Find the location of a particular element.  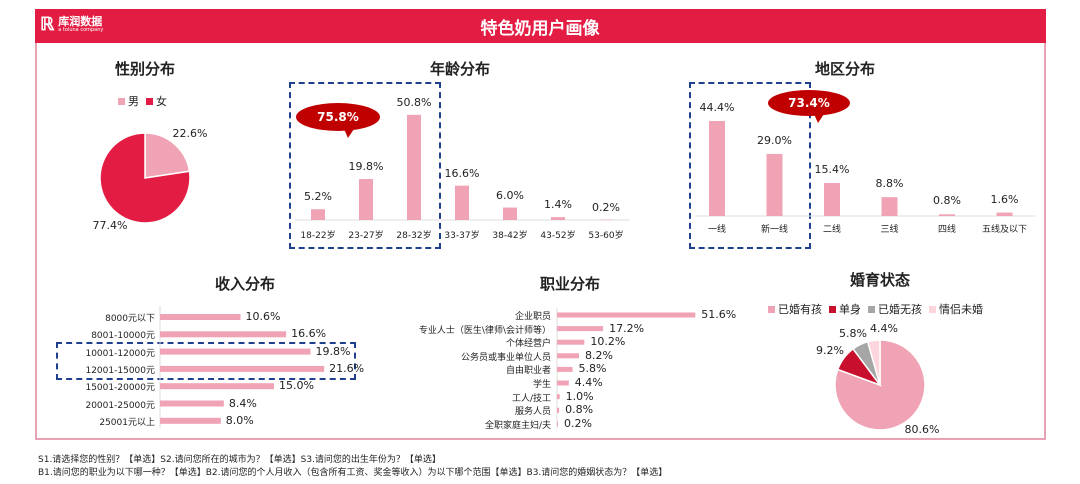

income-title: 收入分布 is located at coordinates (245, 284).